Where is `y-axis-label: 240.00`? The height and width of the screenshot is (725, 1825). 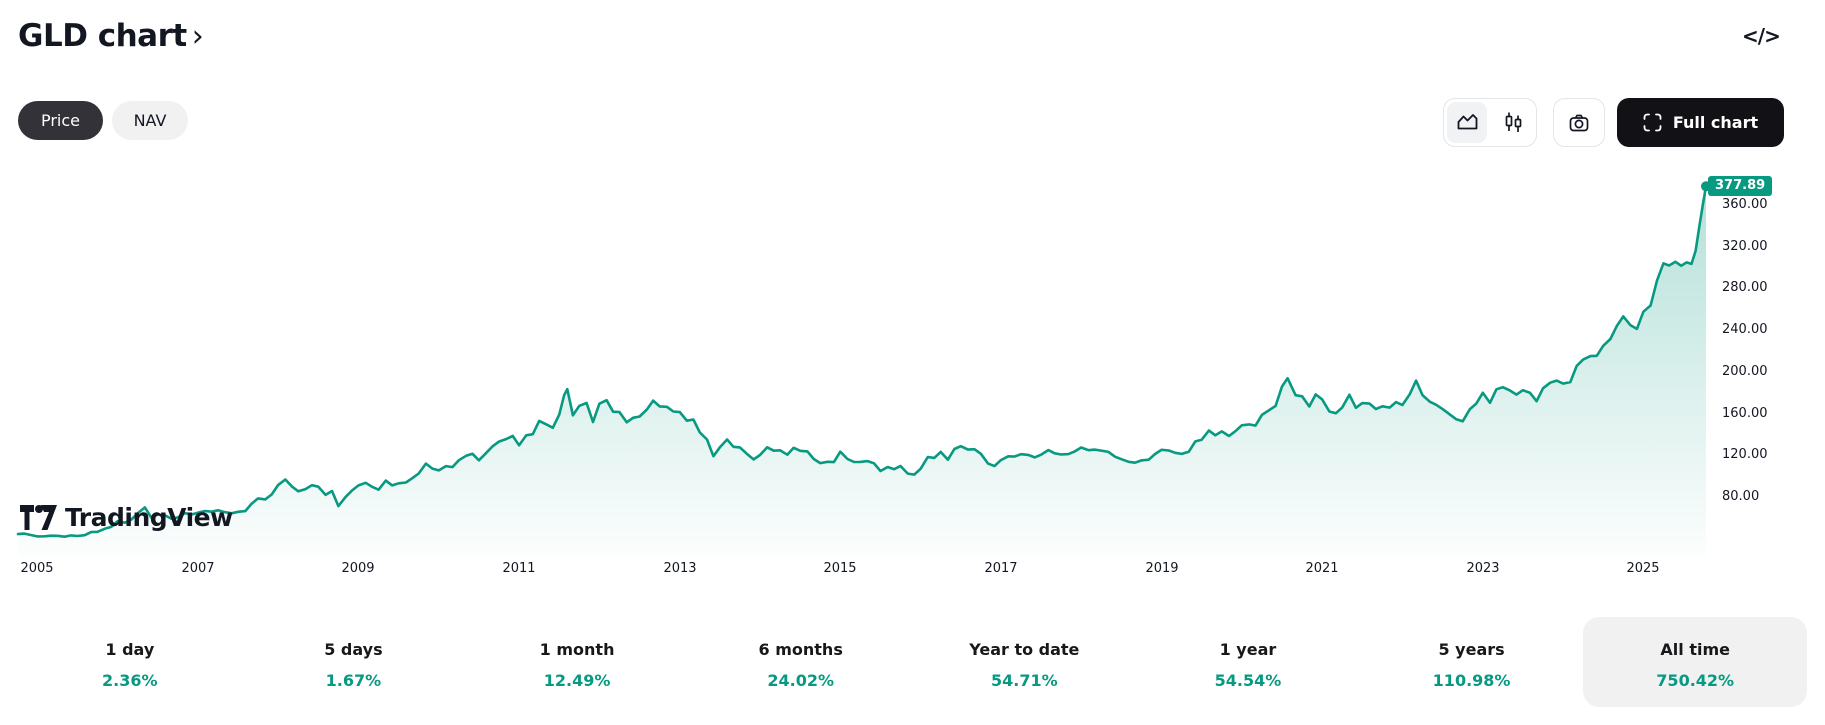
y-axis-label: 240.00 is located at coordinates (1745, 329).